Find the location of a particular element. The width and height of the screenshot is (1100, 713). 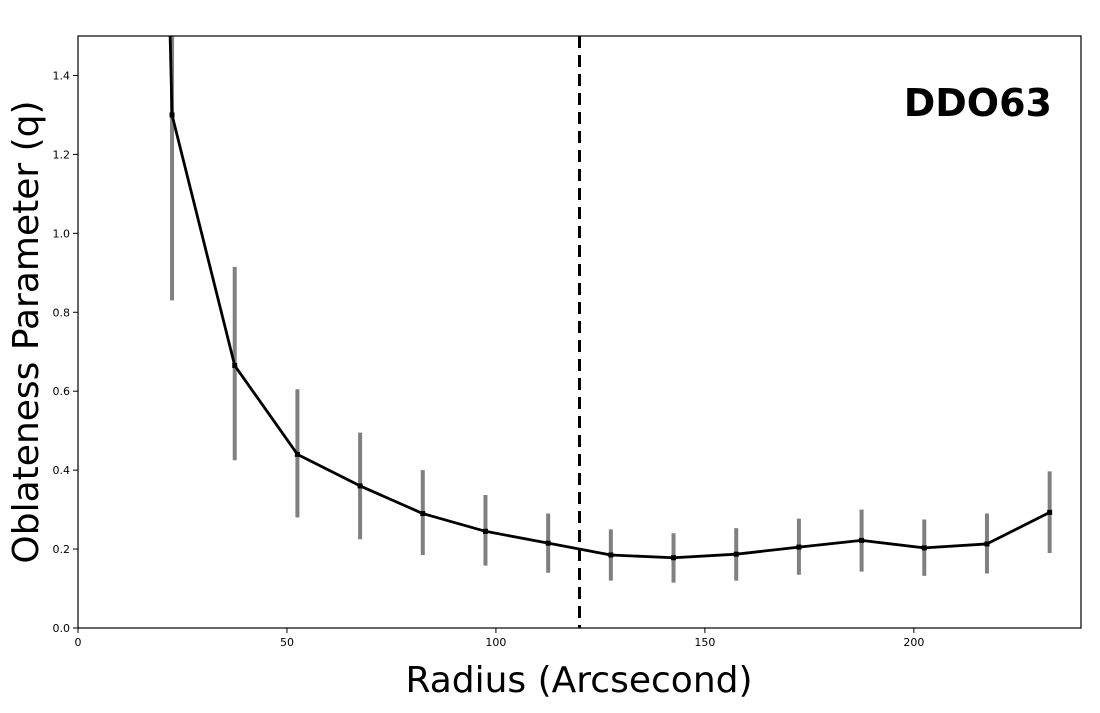

y-tick-label: 0.4 is located at coordinates (62, 470).